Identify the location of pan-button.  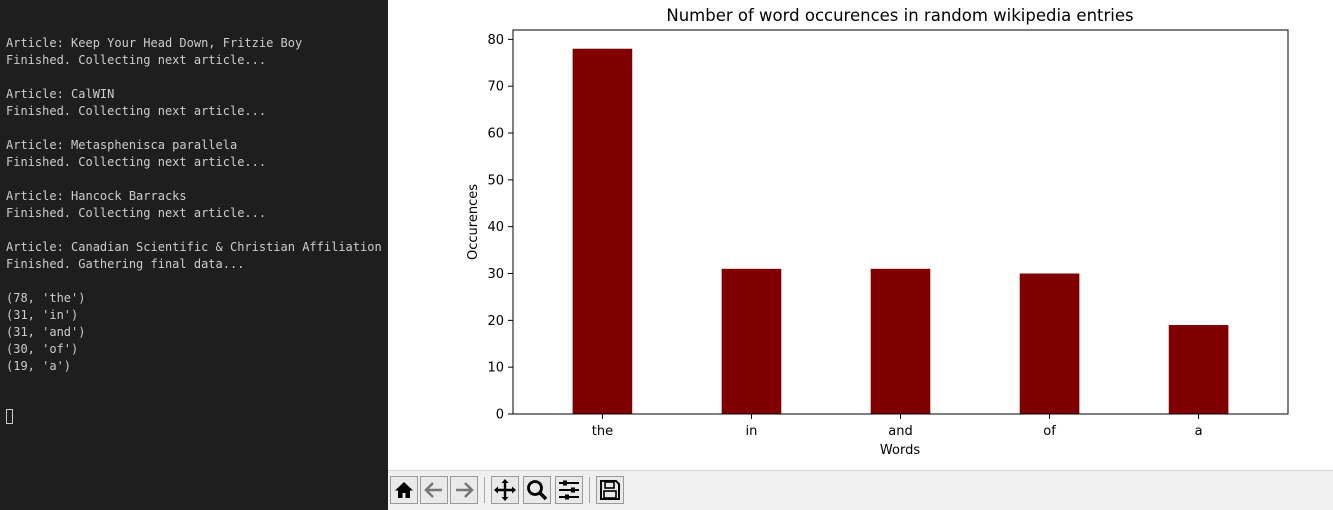
(505, 490).